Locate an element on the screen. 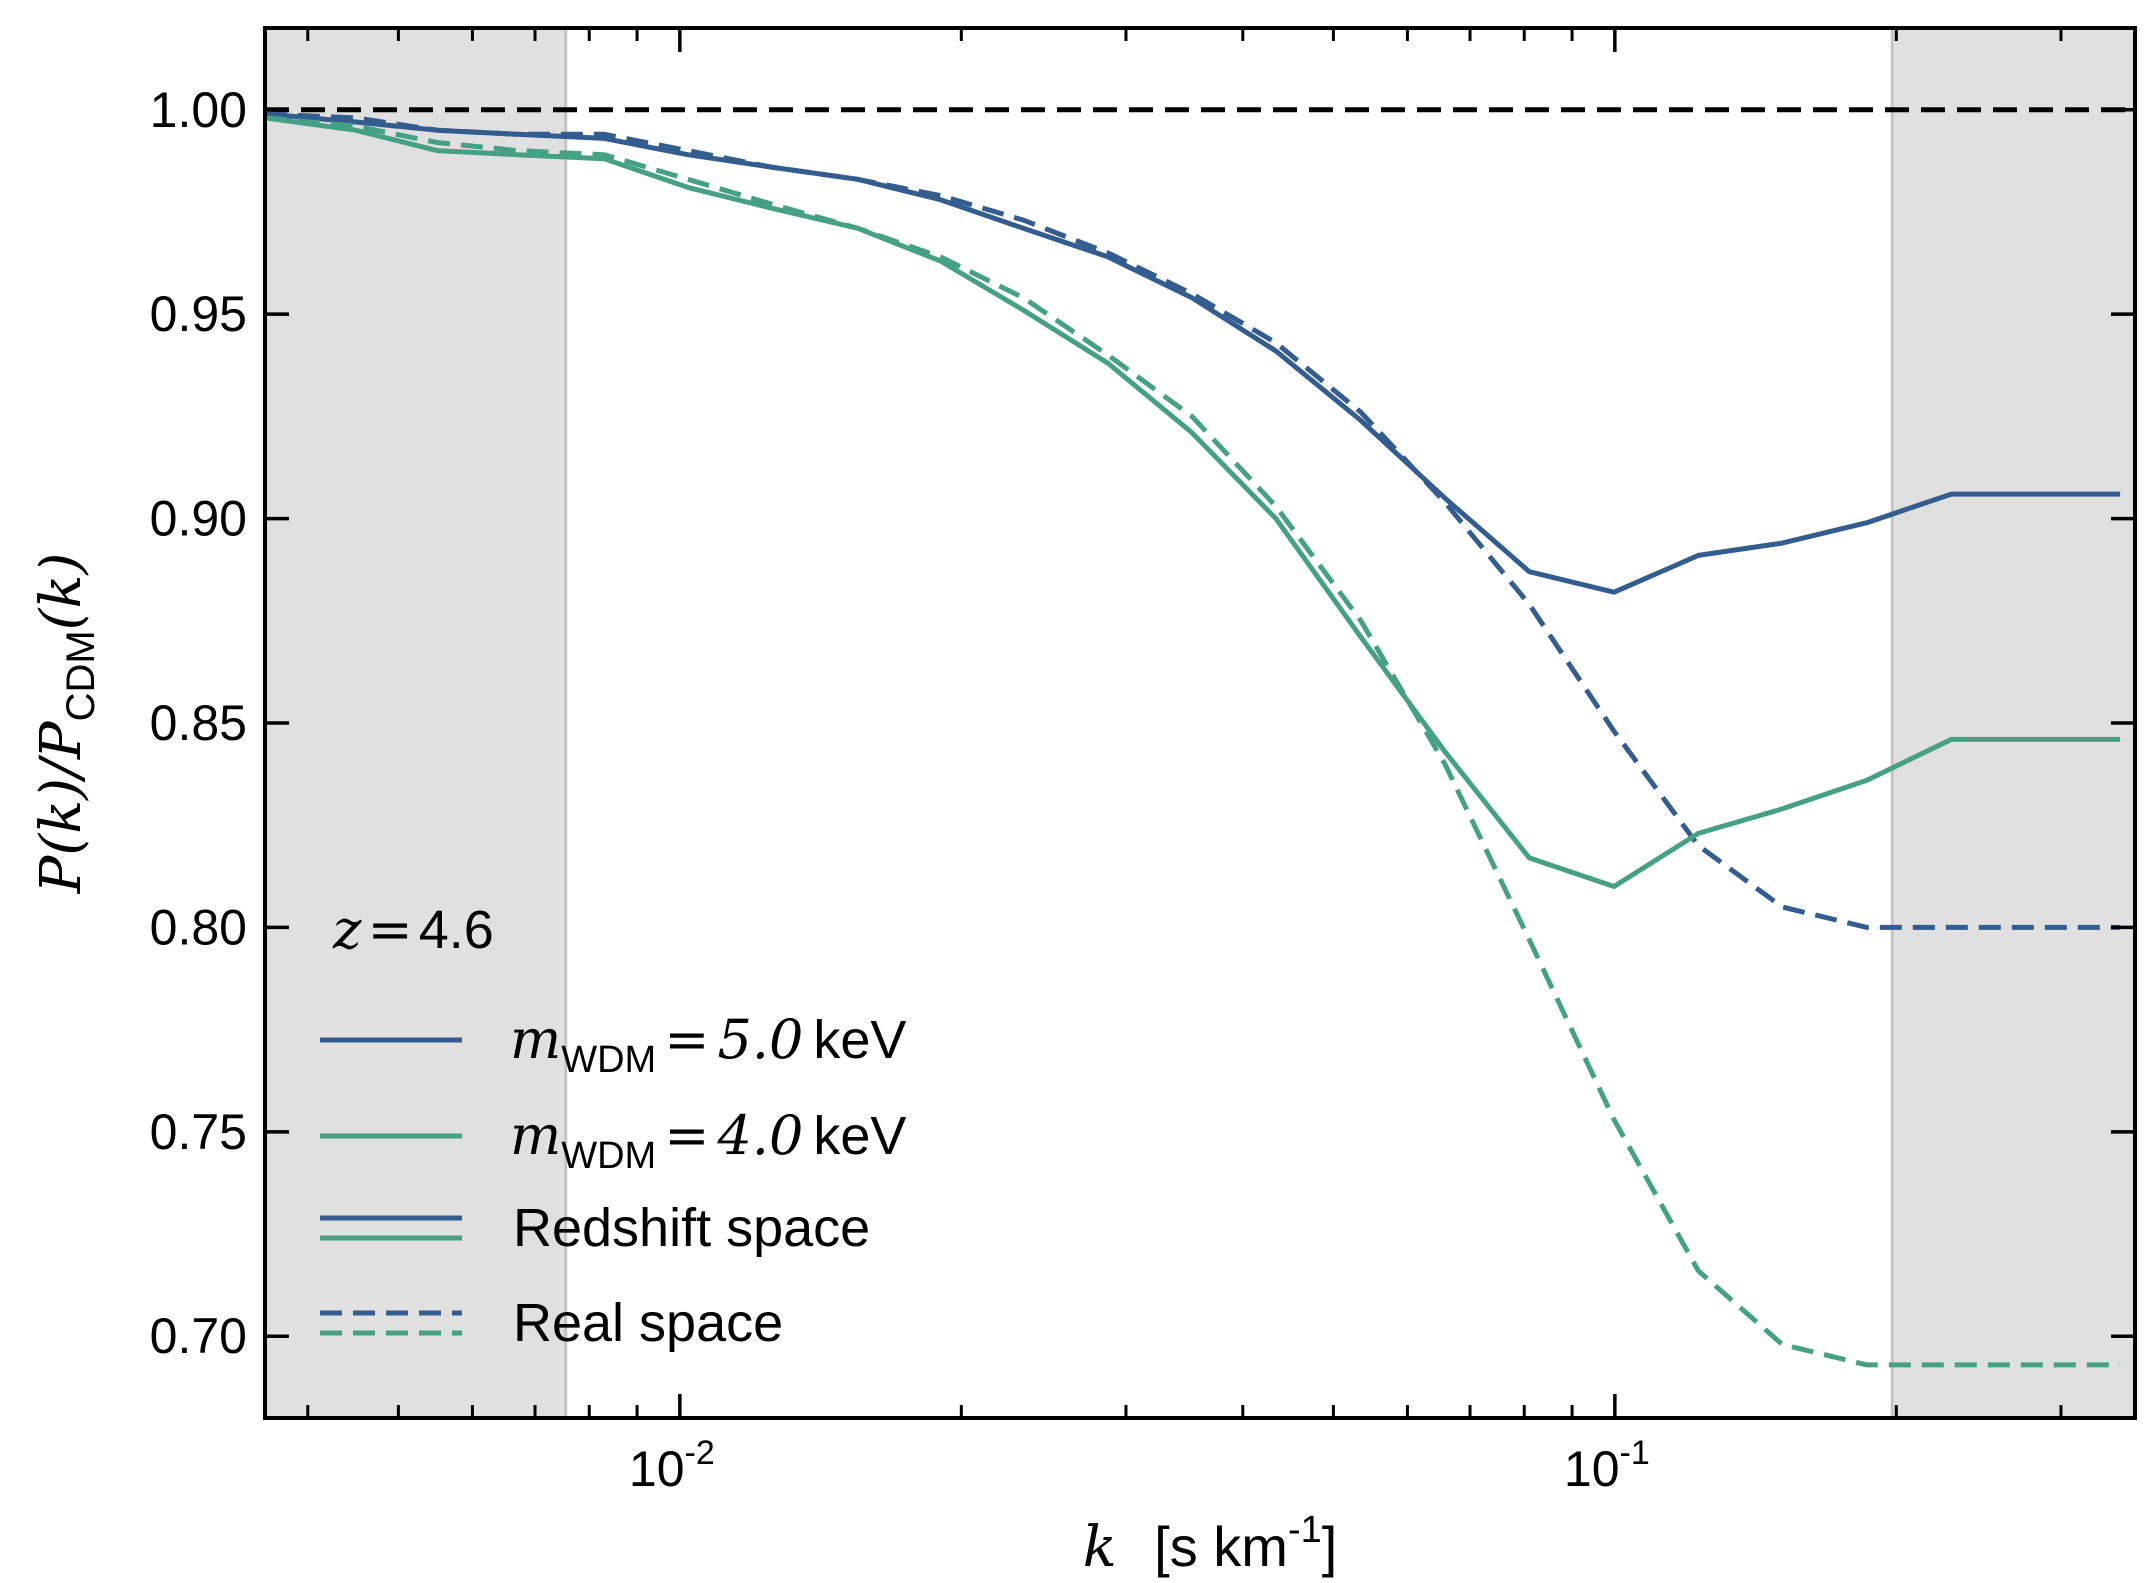  y-tick-label: 0.70 is located at coordinates (198, 1336).